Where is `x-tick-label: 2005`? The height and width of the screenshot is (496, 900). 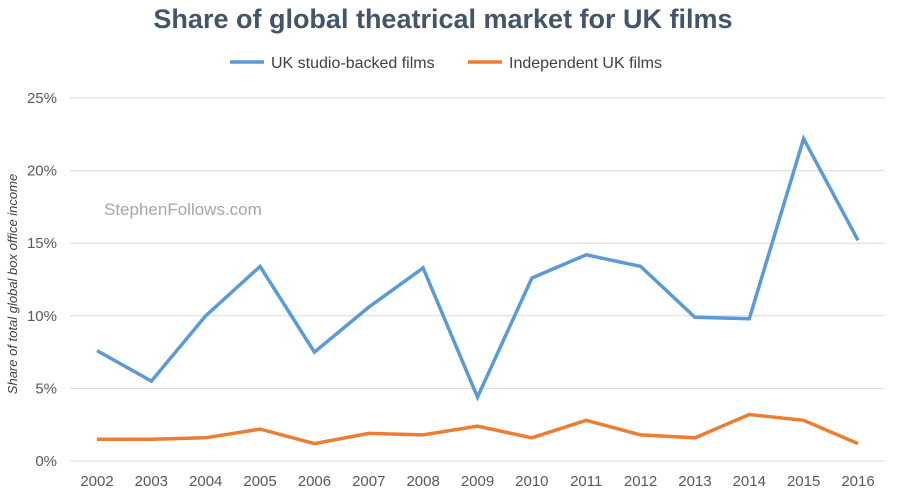
x-tick-label: 2005 is located at coordinates (259, 481).